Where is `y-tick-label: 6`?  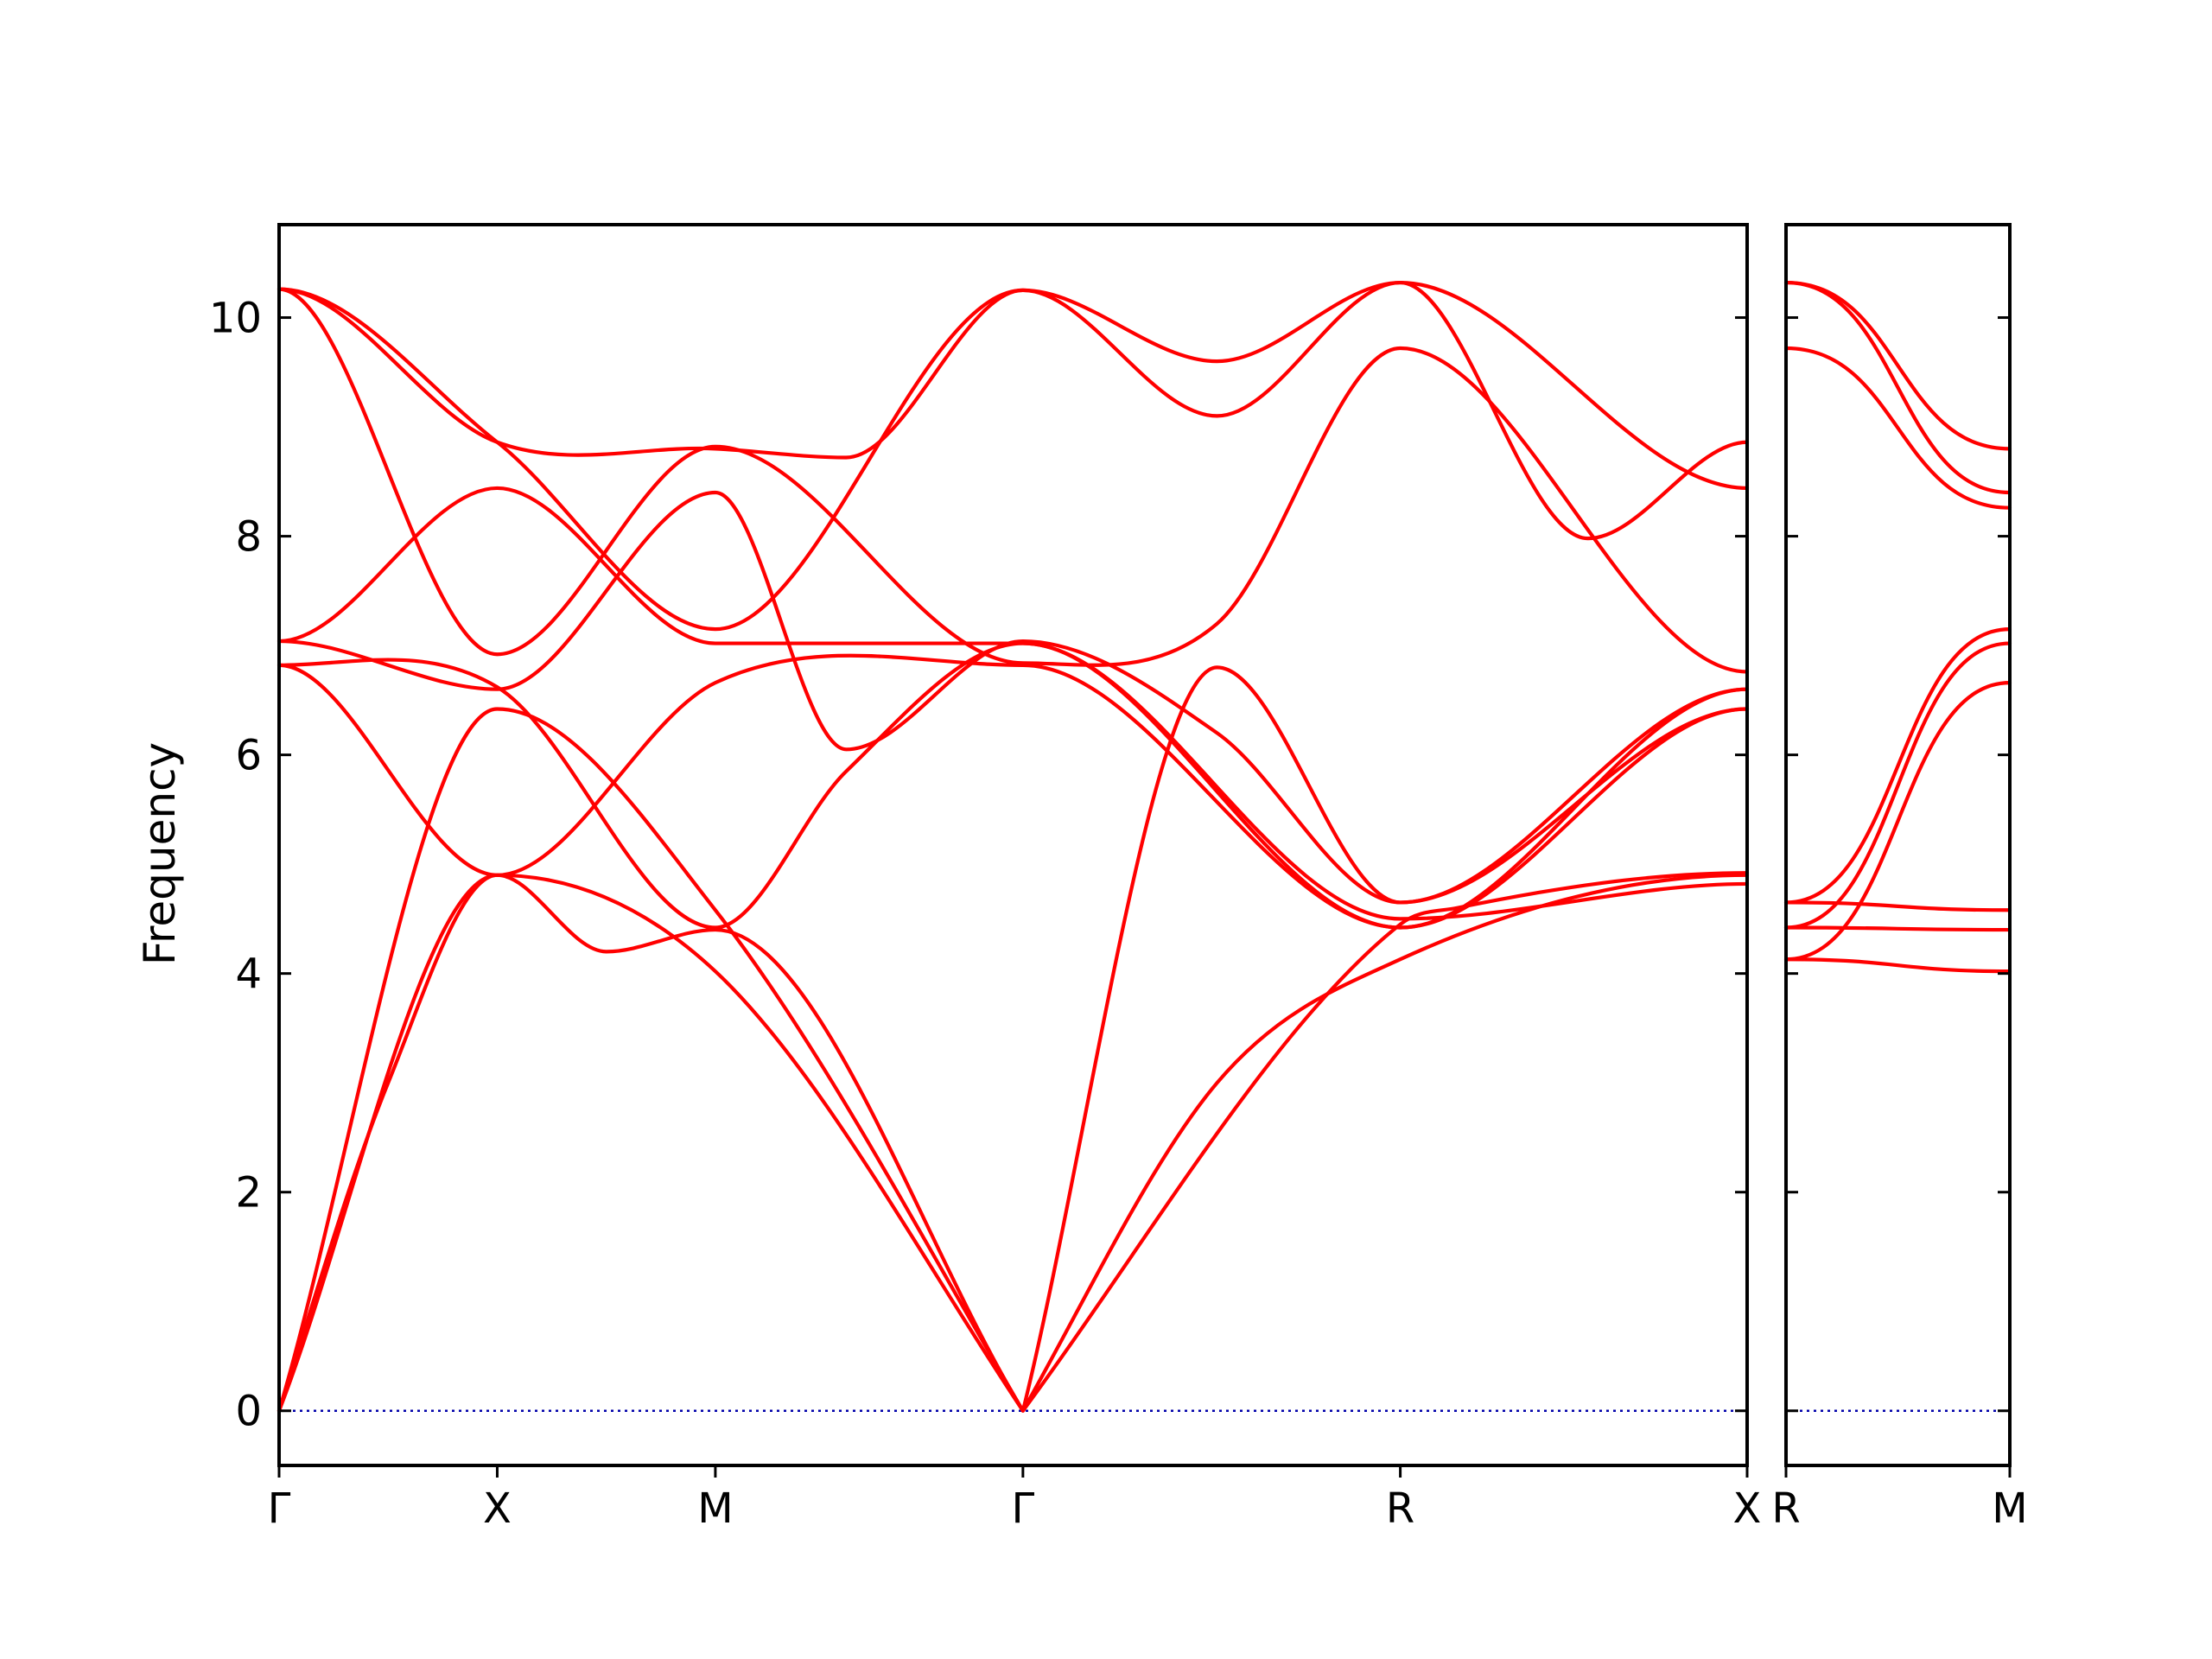 y-tick-label: 6 is located at coordinates (248, 756).